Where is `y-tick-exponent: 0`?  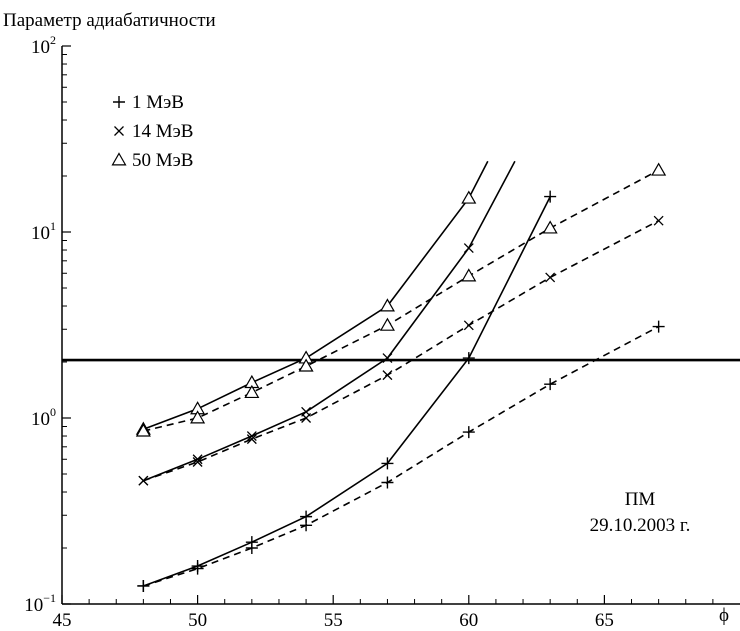
y-tick-exponent: 0 is located at coordinates (53, 412).